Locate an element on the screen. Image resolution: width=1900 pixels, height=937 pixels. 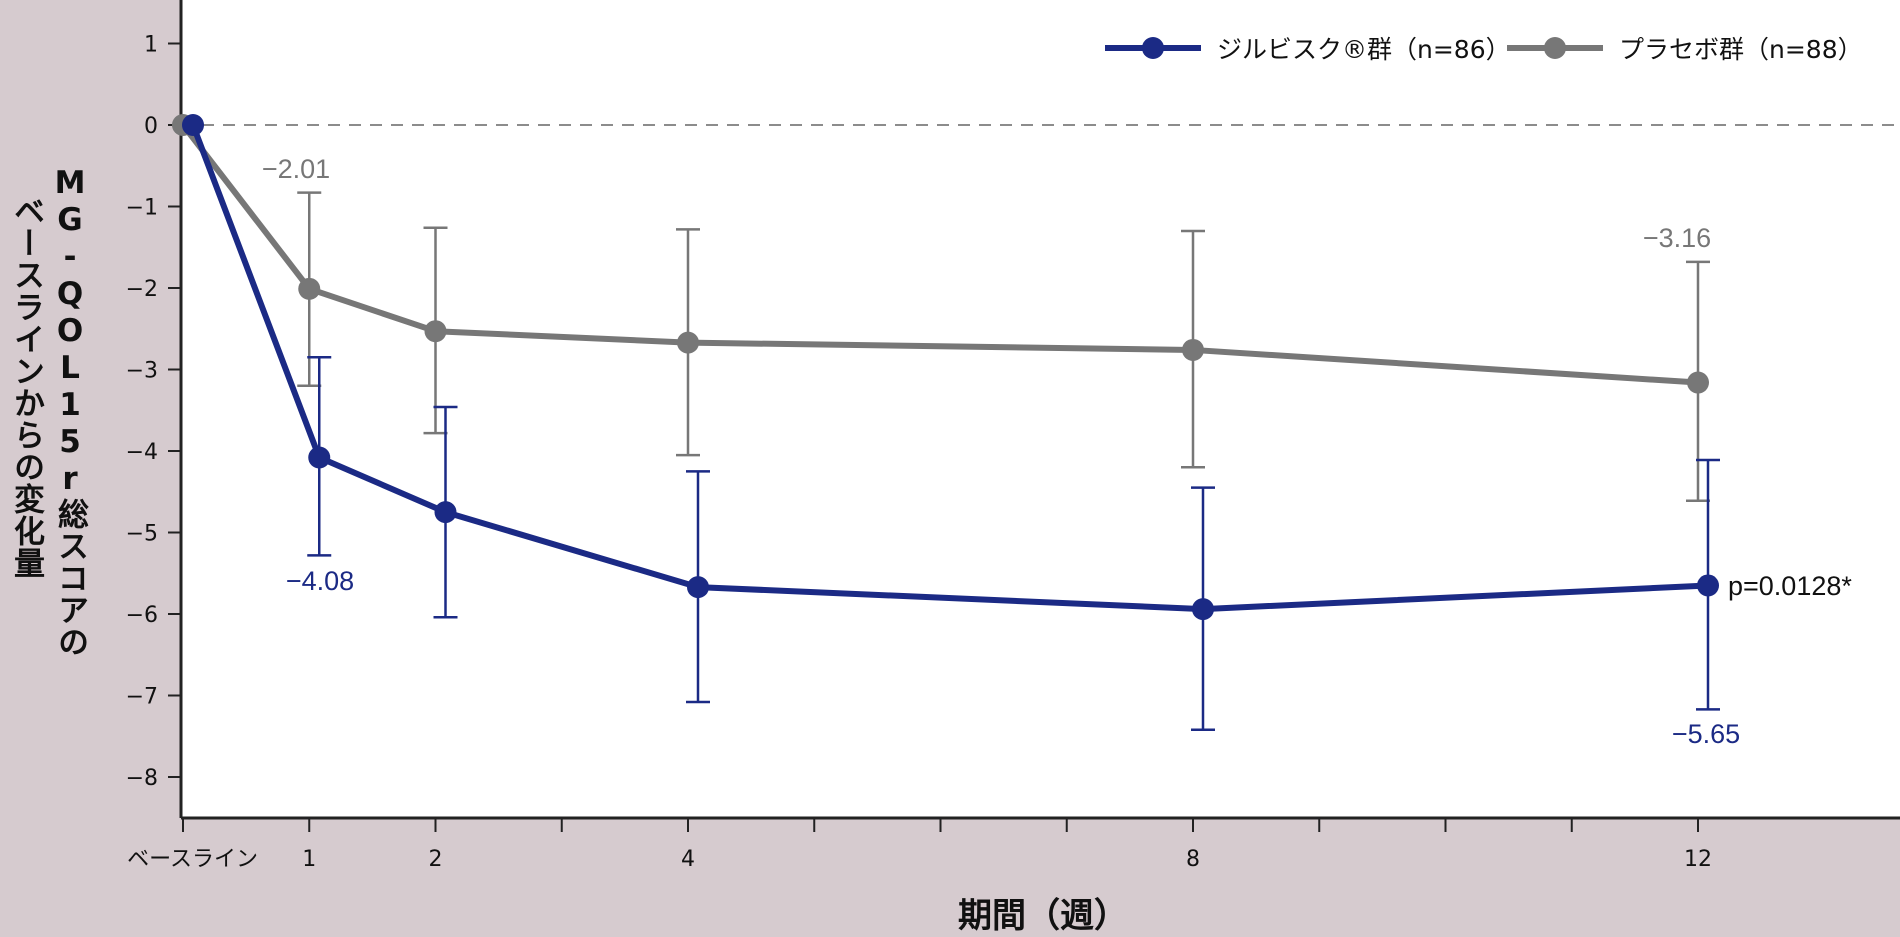
y-tick-label: −2 is located at coordinates (142, 289).